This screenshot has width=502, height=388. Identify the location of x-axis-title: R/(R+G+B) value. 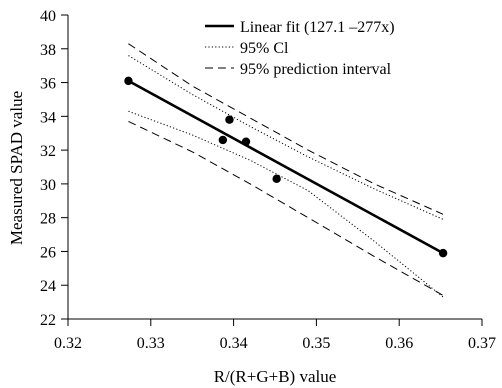
(275, 376).